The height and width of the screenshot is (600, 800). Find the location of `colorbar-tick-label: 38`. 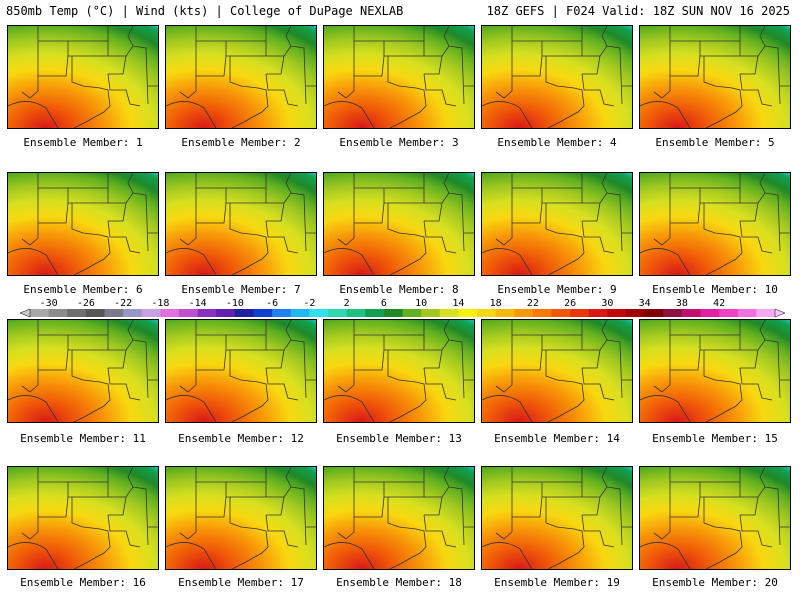

colorbar-tick-label: 38 is located at coordinates (682, 303).